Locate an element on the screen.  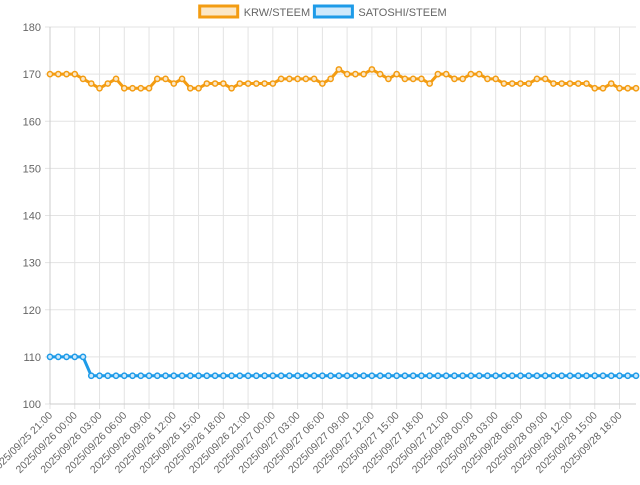
legend-item: KRW/STEEM is located at coordinates (254, 11).